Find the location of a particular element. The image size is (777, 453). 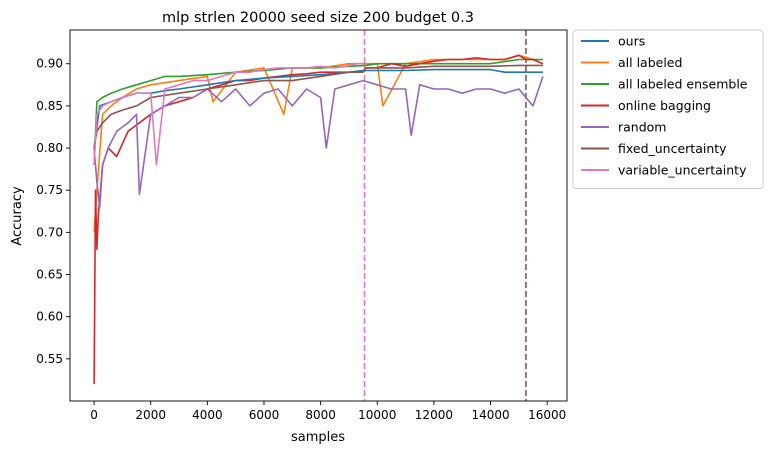

y-axis-label: Accuracy is located at coordinates (17, 216).